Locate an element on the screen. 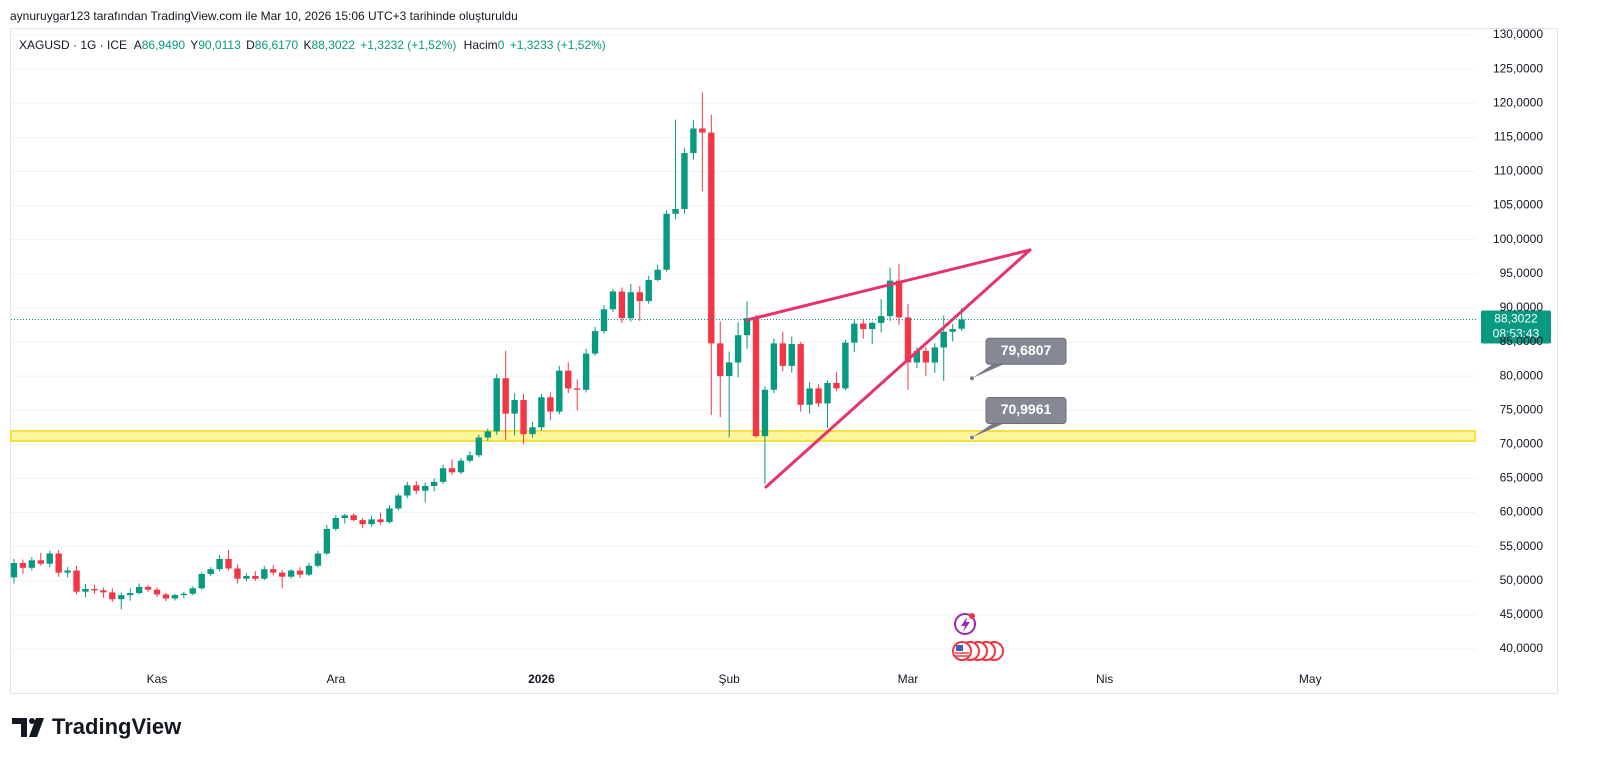 The image size is (1600, 776). y-tick-label: 75,0000 is located at coordinates (1522, 409).